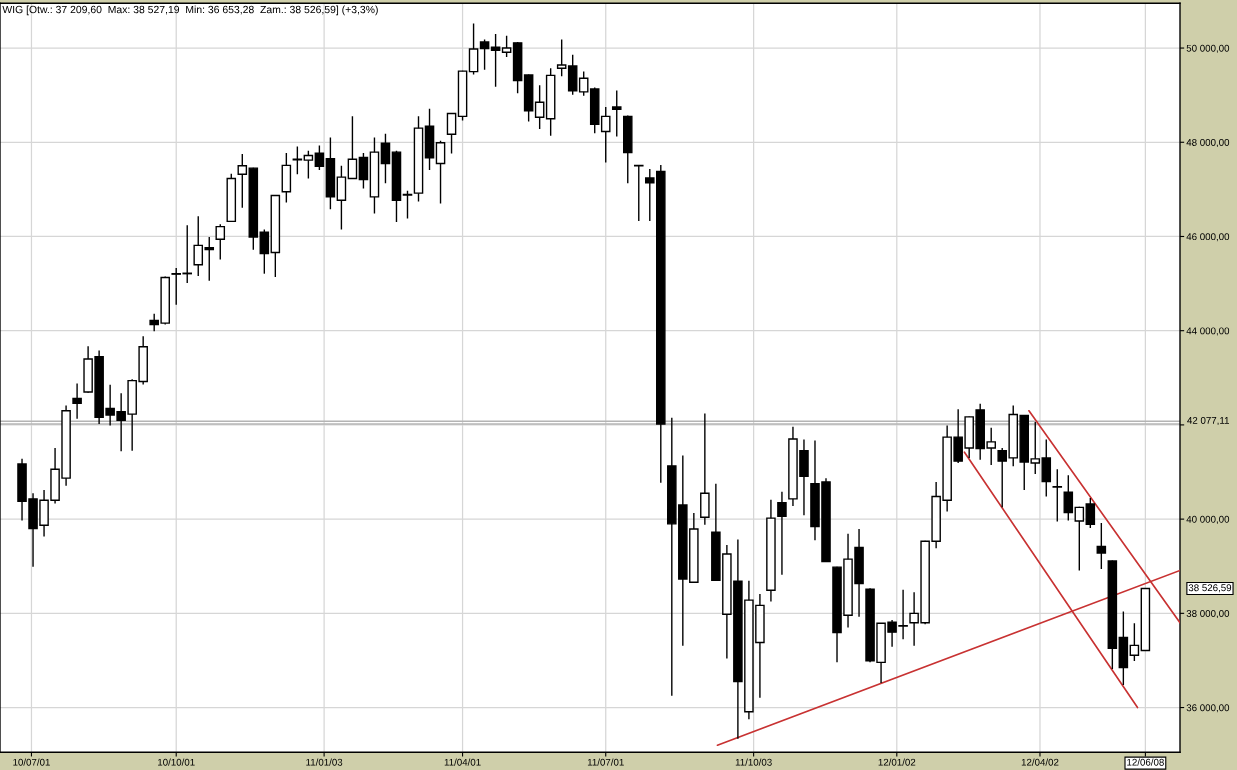 The height and width of the screenshot is (770, 1237). Describe the element at coordinates (190, 10) in the screenshot. I see `chart-title: WIG [Otw.: 37 209,60 Max: 38 527,19 Min: 36 653,28 Zam.: 38 526,59] (+3,3%)` at that location.